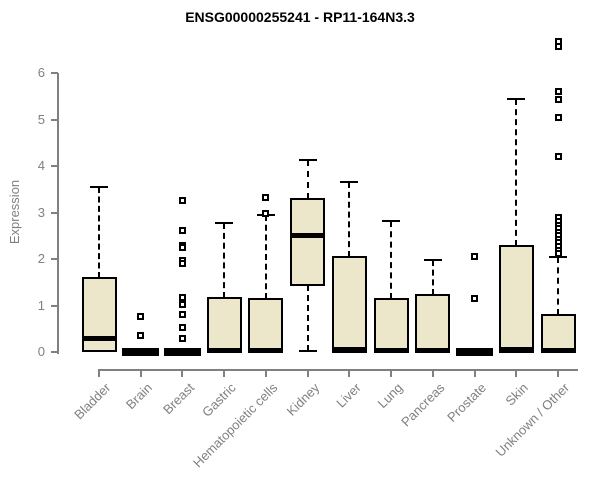 This screenshot has height=500, width=600. Describe the element at coordinates (423, 405) in the screenshot. I see `x-tick-label-pancreas: Pancreas` at that location.